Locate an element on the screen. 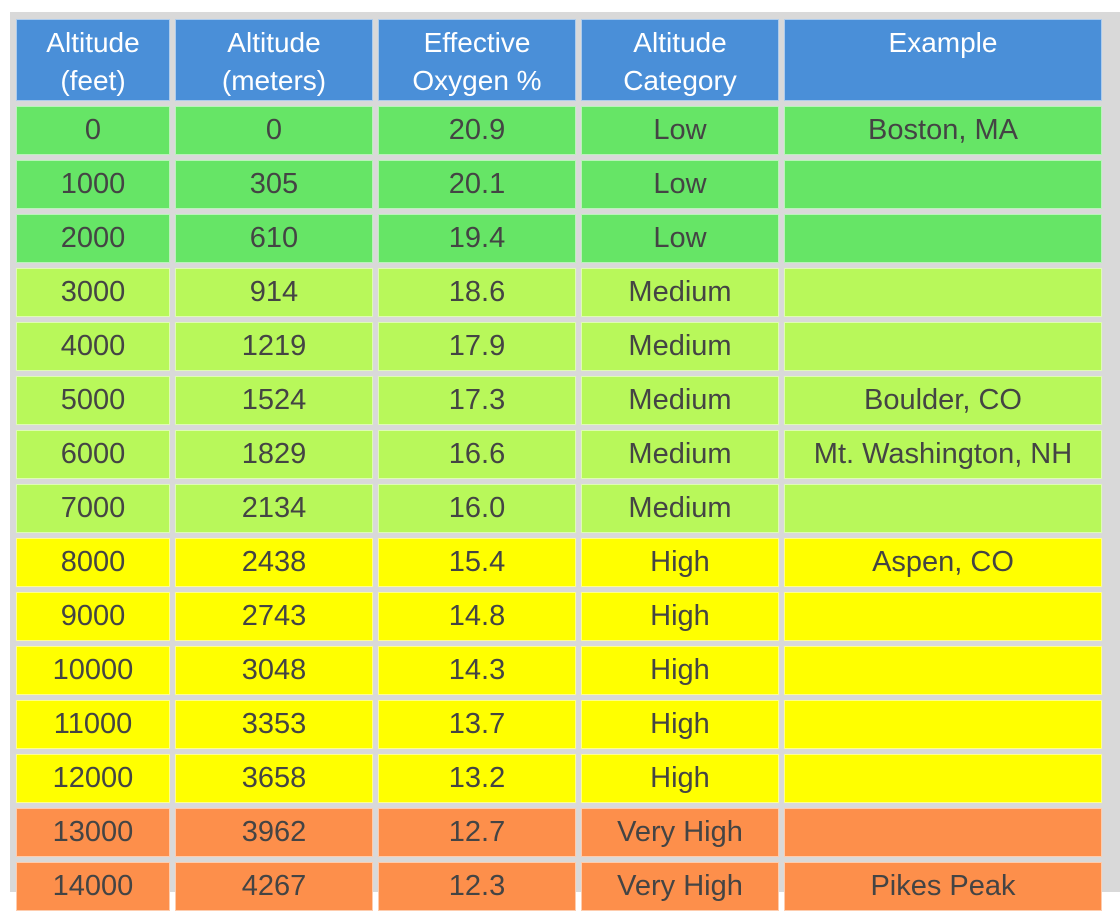 The image size is (1120, 916). cell-altitude-feet: 13000 is located at coordinates (93, 832).